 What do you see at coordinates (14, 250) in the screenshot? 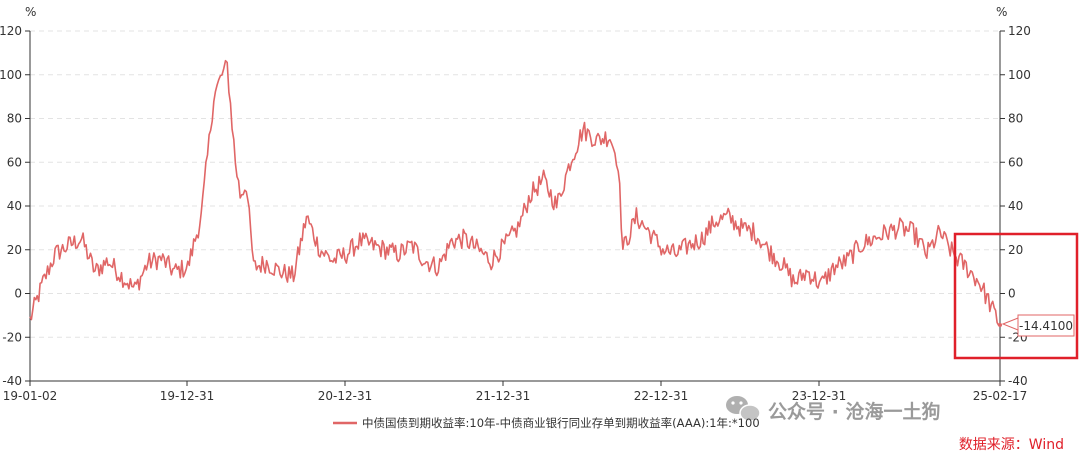
I see `y-left-tick-label-3: 20` at bounding box center [14, 250].